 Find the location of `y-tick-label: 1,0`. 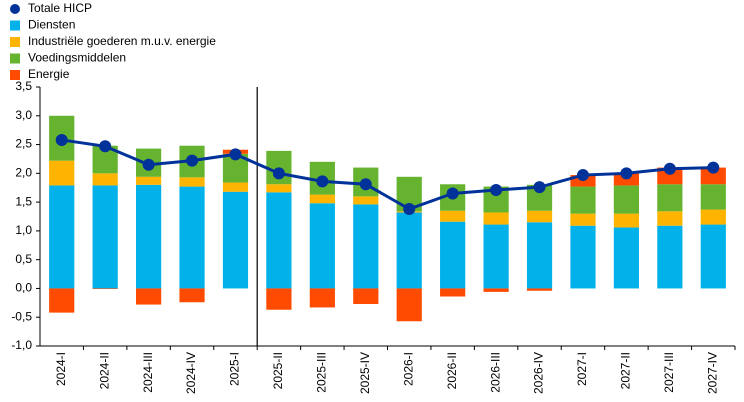

y-tick-label: 1,0 is located at coordinates (23, 230).